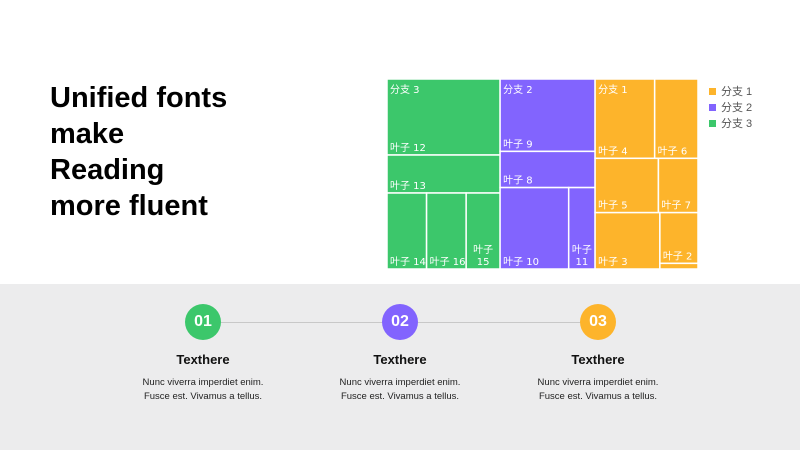 The height and width of the screenshot is (450, 800). I want to click on treemap-leaf-label: 叶子 6, so click(673, 151).